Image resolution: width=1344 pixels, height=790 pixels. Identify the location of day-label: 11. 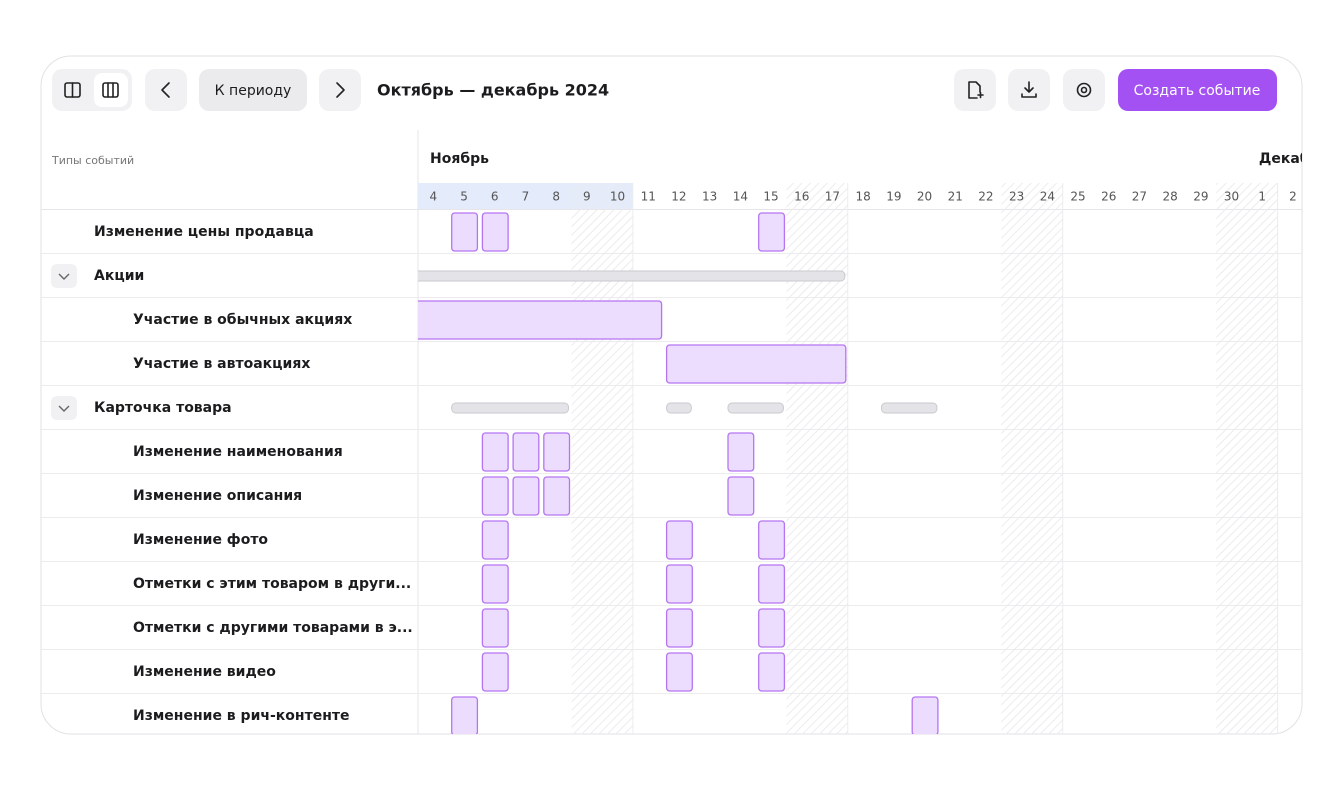
(648, 197).